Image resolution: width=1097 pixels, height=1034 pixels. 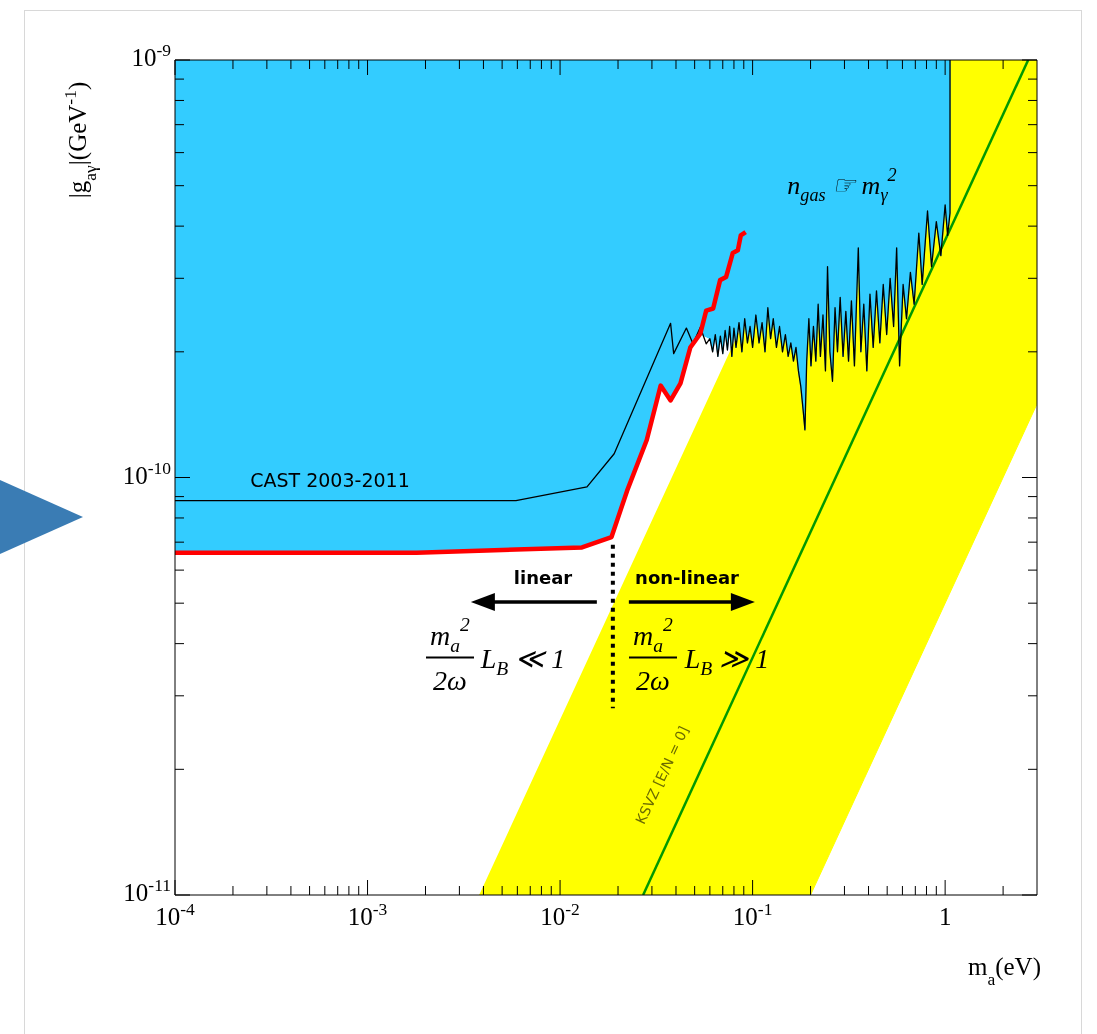 I want to click on annotation: non-linear, so click(x=687, y=577).